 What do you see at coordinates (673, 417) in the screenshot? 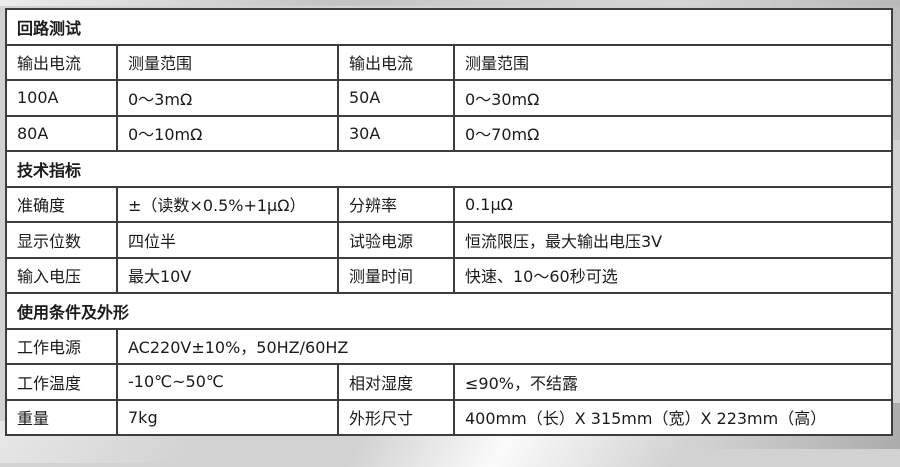
I see `spec-value-dimensions: 400mm（长）X 315mm（宽）X 223mm（高）` at bounding box center [673, 417].